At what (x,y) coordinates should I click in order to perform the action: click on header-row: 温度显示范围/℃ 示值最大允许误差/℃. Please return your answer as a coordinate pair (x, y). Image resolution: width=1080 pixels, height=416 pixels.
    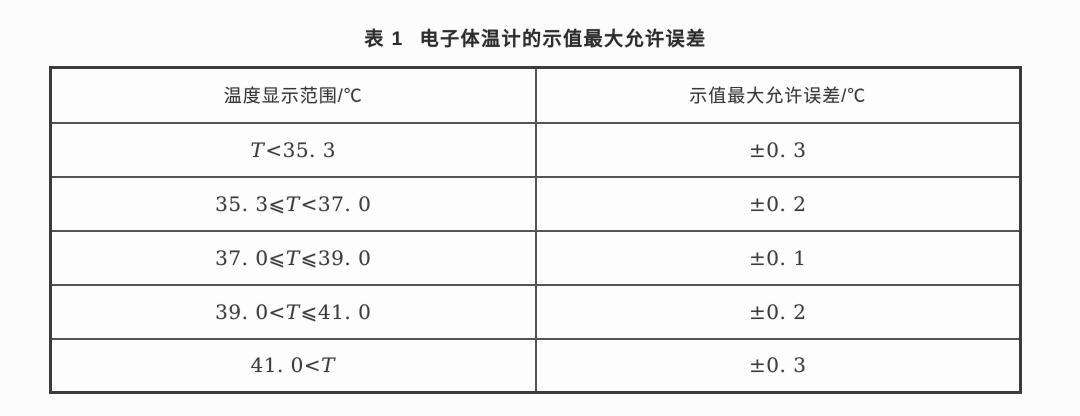
    Looking at the image, I should click on (535, 95).